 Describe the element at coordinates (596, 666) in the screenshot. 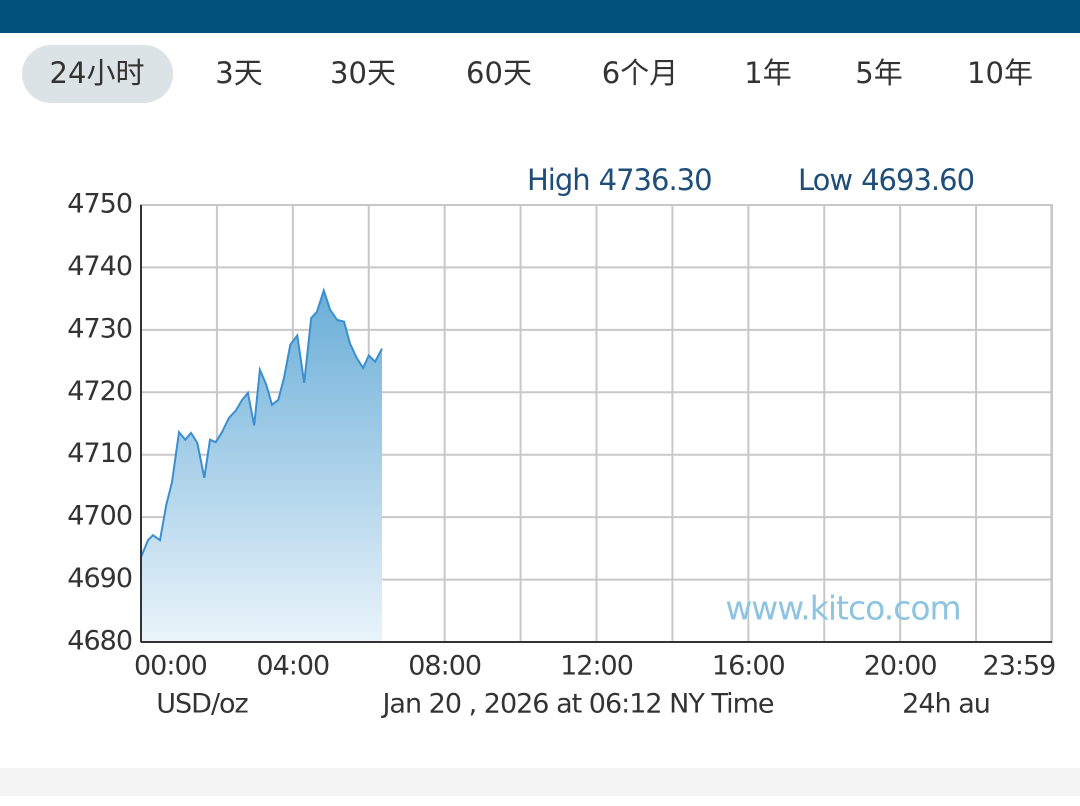

I see `x-tick-label: 12:00` at that location.